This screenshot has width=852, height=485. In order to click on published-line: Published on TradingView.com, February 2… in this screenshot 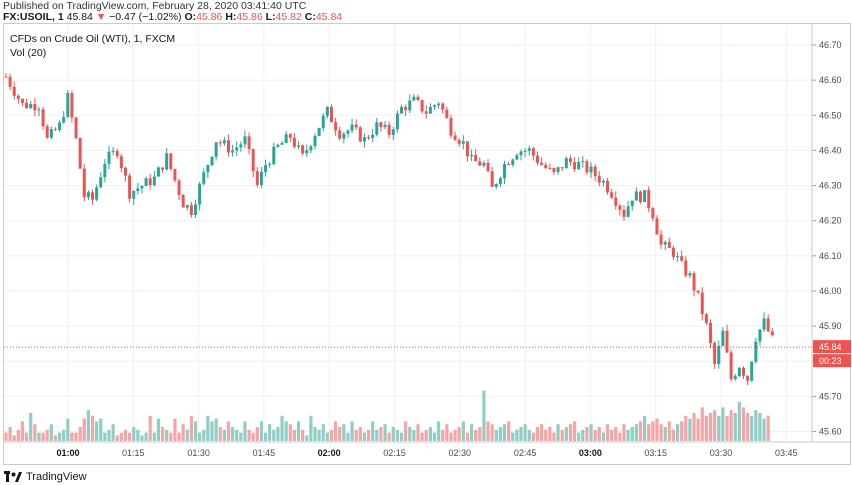, I will do `click(155, 6)`.